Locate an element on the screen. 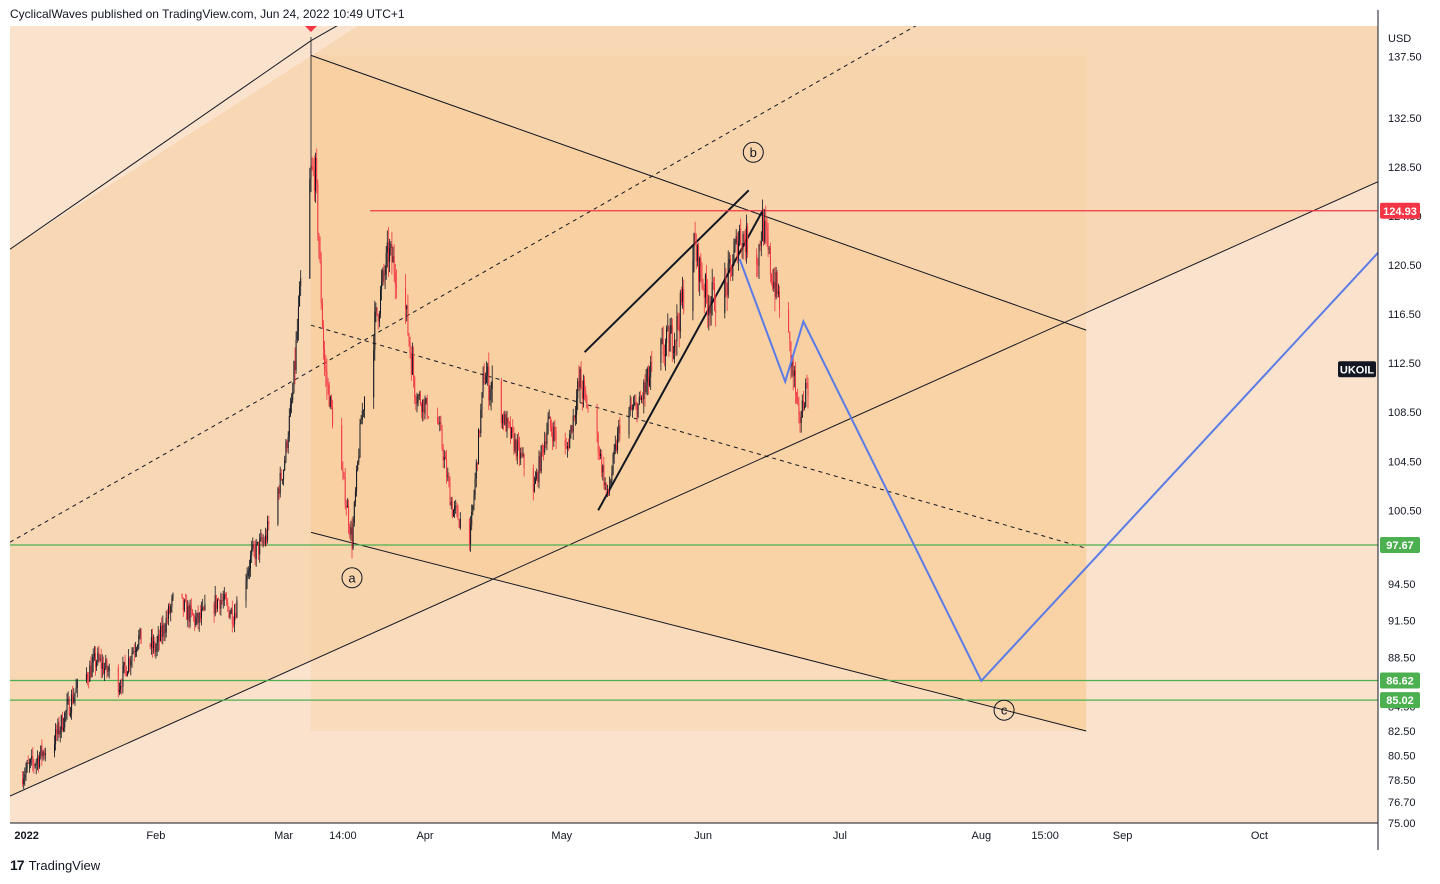  rising-wedge-upper-line is located at coordinates (666, 271).